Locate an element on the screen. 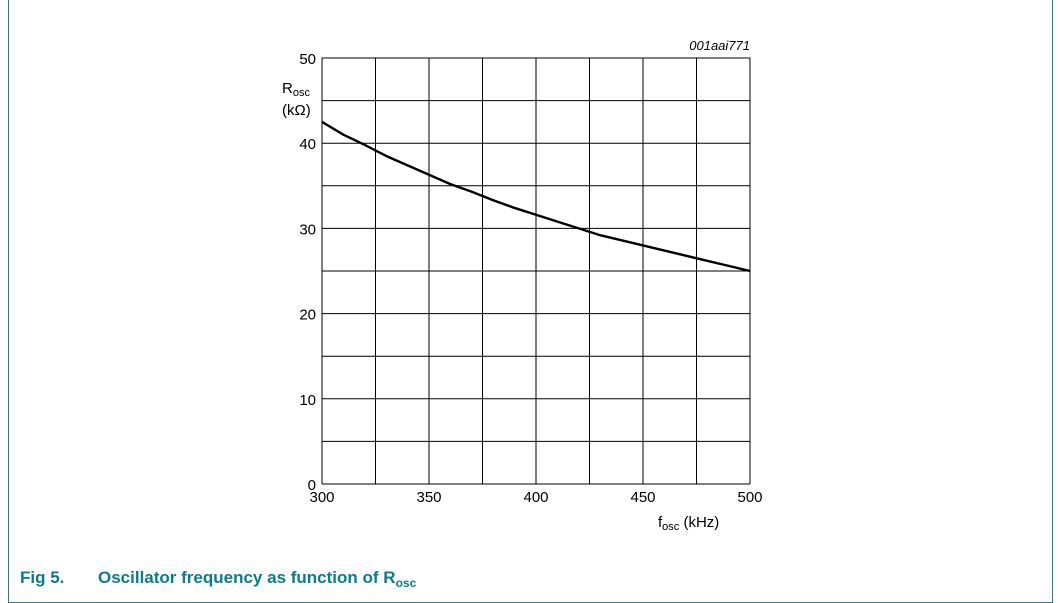  y-axis-label-unit: (kΩ) is located at coordinates (296, 110).